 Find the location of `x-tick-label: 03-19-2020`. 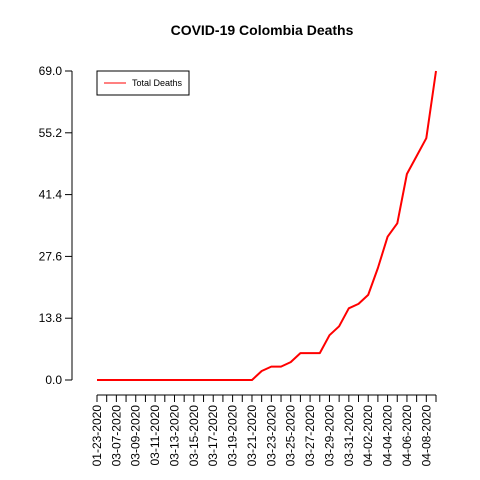

x-tick-label: 03-19-2020 is located at coordinates (233, 436).